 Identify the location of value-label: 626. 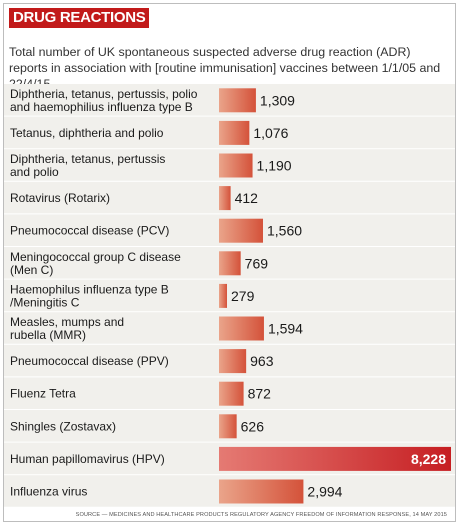
(253, 426).